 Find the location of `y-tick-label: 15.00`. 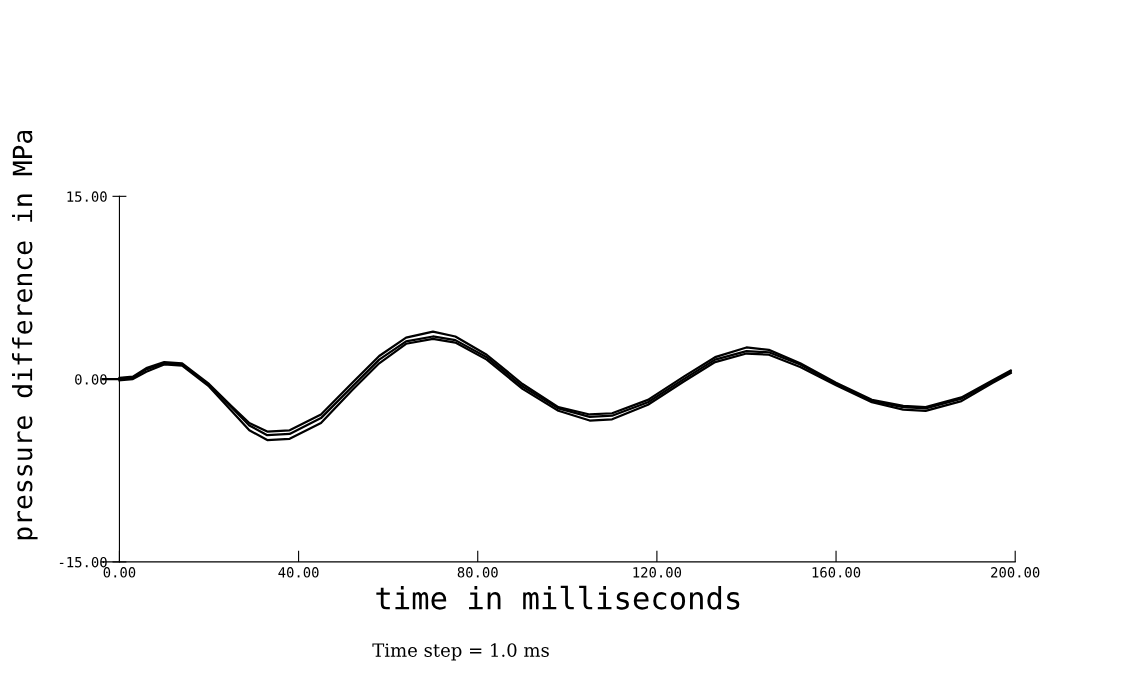

y-tick-label: 15.00 is located at coordinates (87, 196).